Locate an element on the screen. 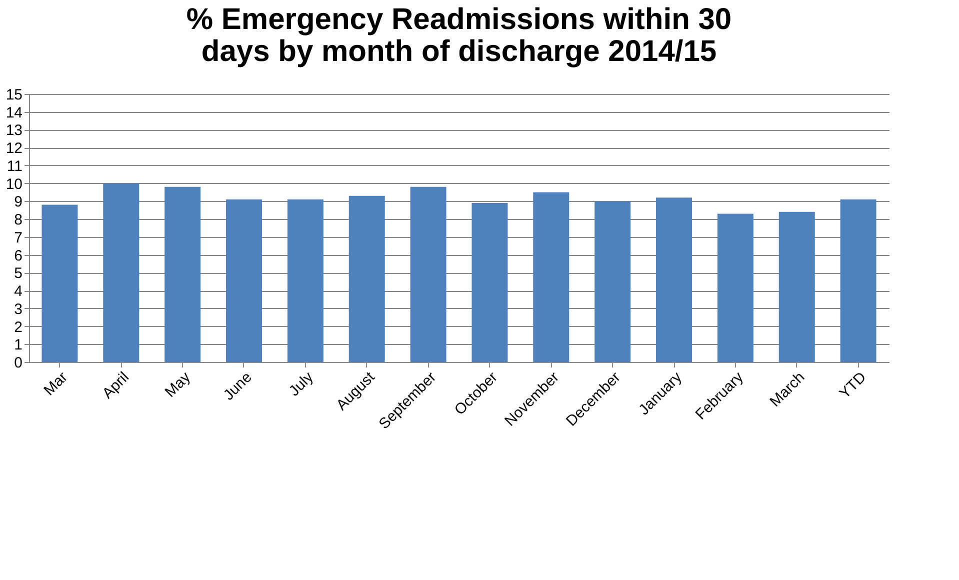 Image resolution: width=959 pixels, height=580 pixels. y-tick-label: 4 is located at coordinates (18, 291).